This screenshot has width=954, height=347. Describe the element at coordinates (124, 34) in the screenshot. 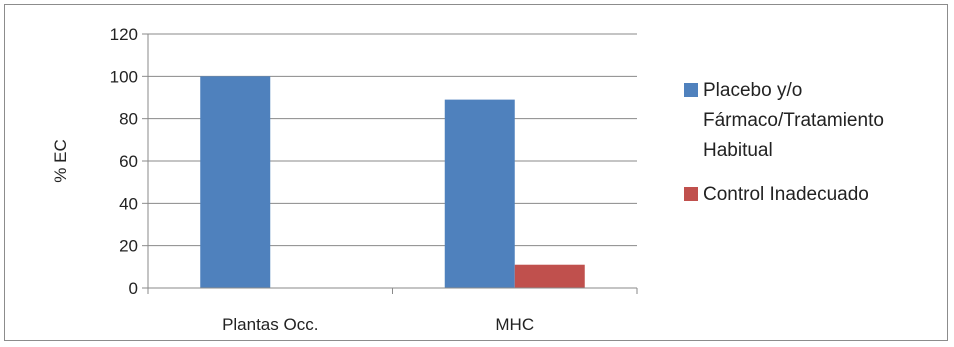

I see `y-tick-label: 120` at that location.